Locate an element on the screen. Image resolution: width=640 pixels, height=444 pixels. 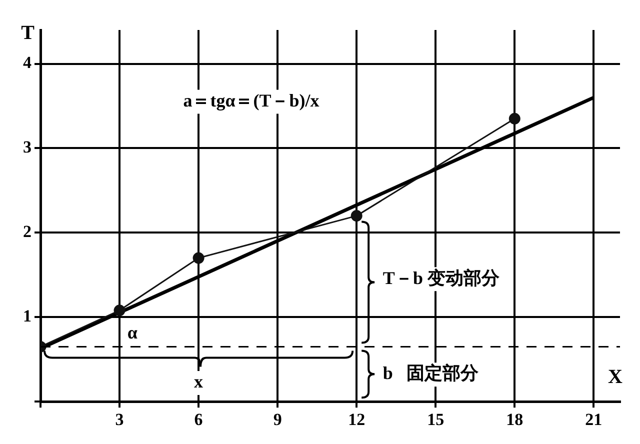
x-tick-label: 3 is located at coordinates (119, 420).